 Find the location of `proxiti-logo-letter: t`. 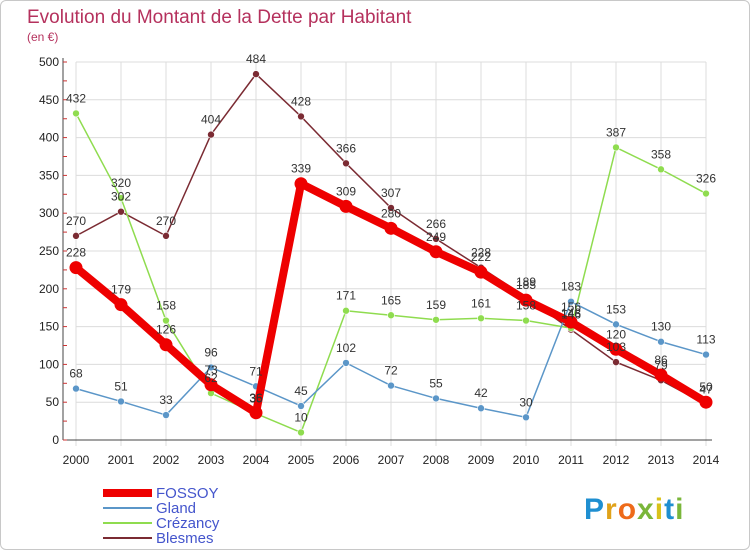

proxiti-logo-letter: t is located at coordinates (669, 509).